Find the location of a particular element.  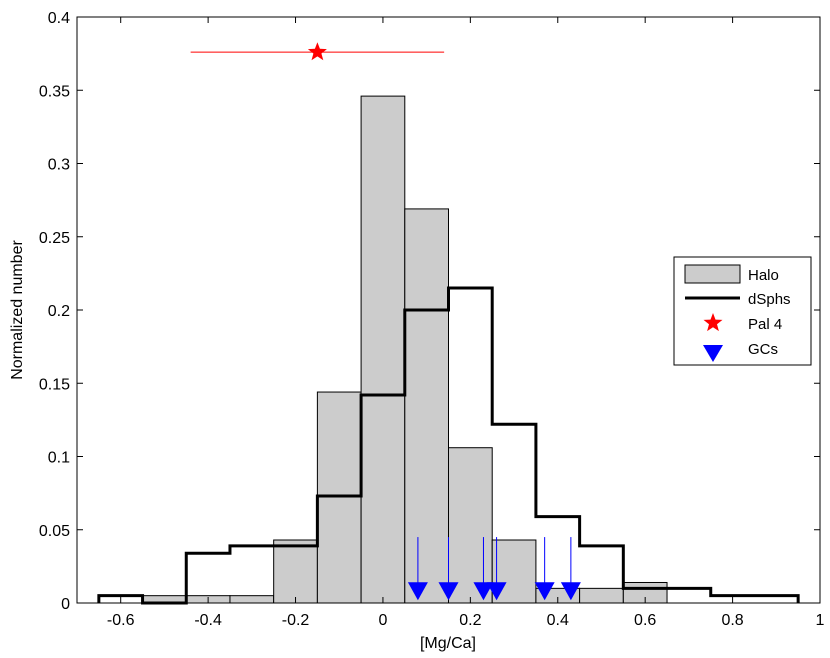

pal4-marker is located at coordinates (317, 51).